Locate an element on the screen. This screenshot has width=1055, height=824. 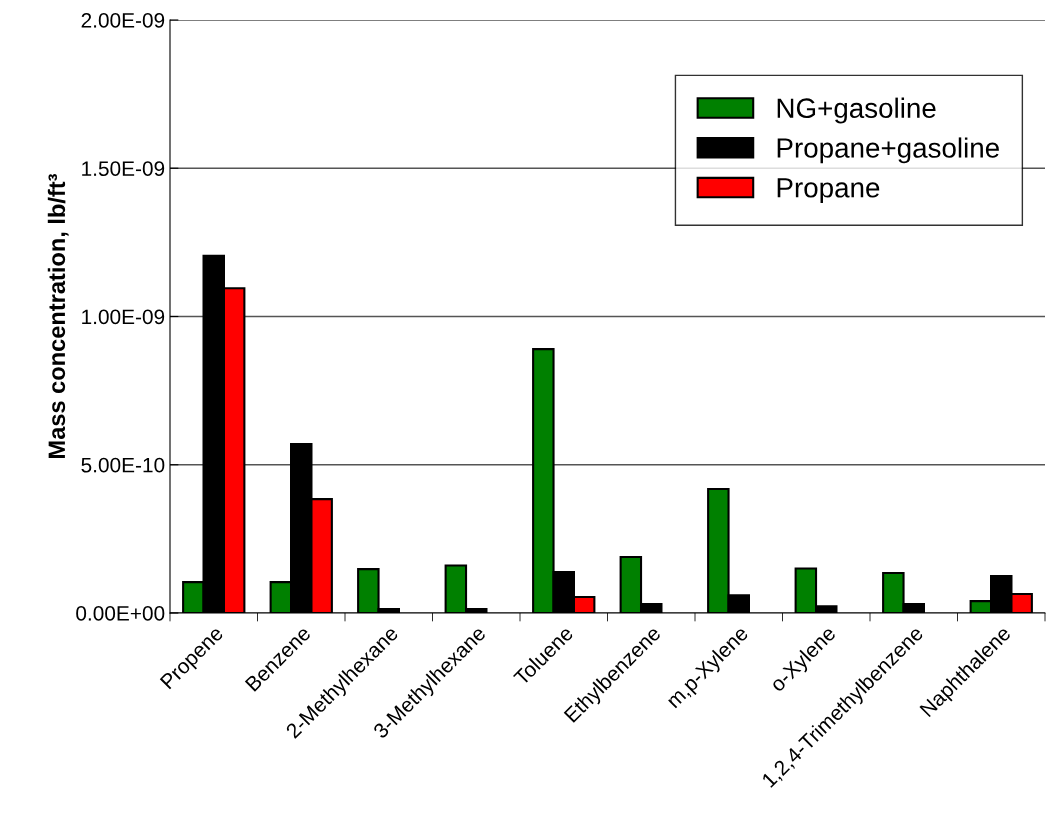
legend-label: NG+gasoline is located at coordinates (856, 110).